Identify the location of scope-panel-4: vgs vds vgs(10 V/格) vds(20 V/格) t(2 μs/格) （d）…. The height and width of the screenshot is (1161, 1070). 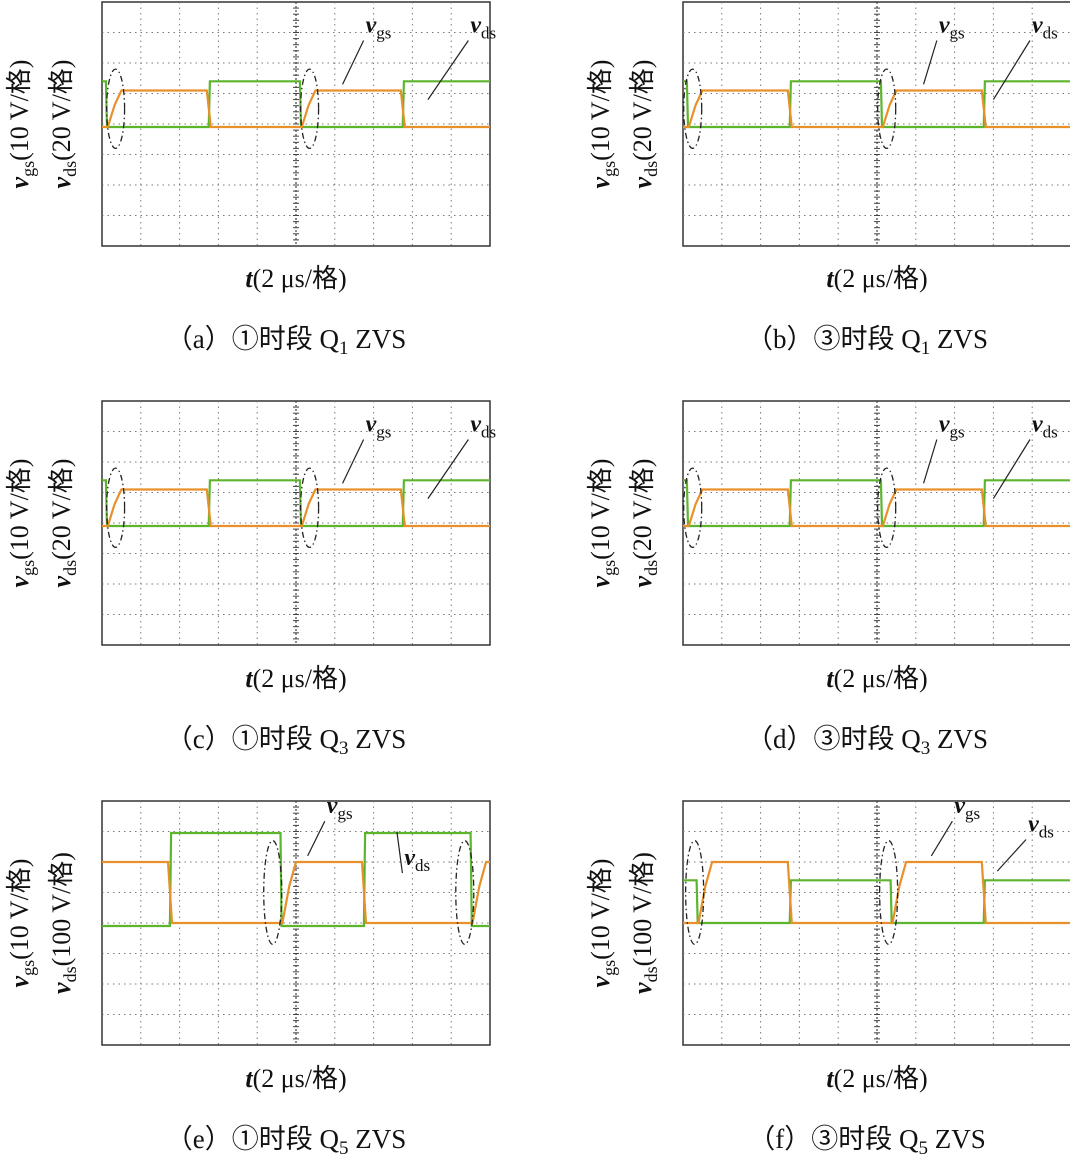
(828, 579).